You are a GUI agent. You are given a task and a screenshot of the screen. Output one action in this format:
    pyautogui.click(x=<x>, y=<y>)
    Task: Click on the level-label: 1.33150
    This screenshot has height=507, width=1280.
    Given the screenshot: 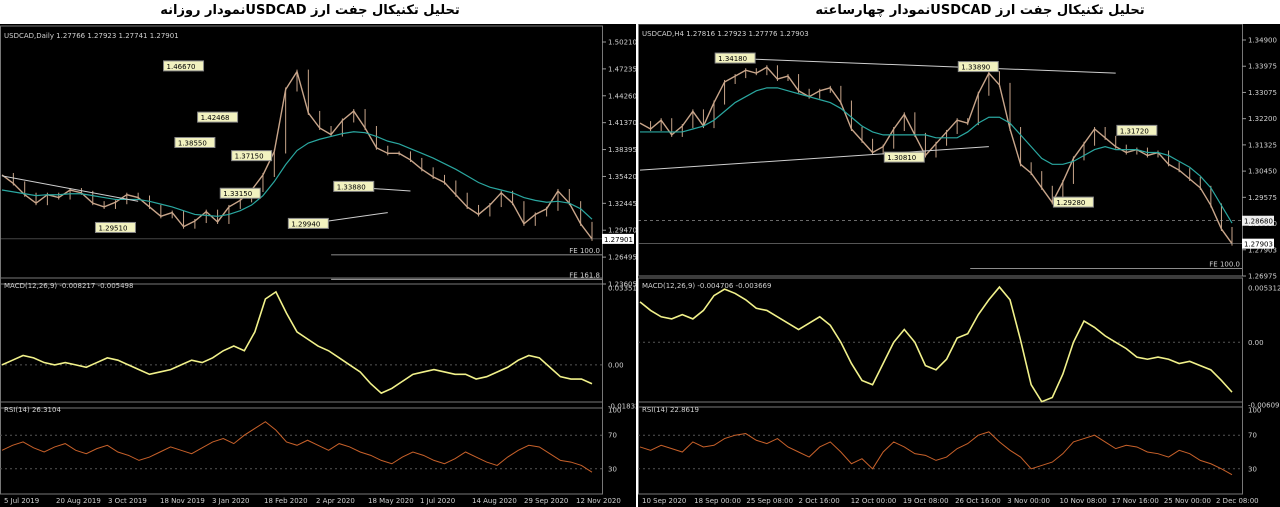 What is the action you would take?
    pyautogui.click(x=237, y=194)
    